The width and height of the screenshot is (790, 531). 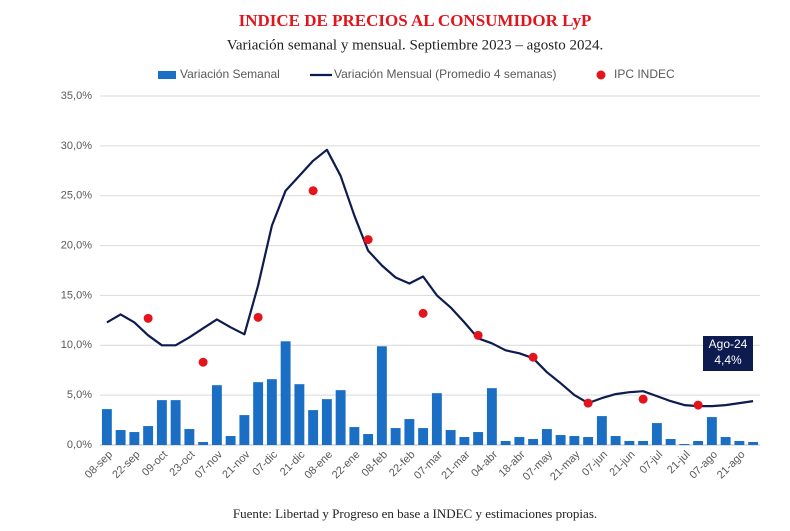 I want to click on y-tick-label: 10,0%, so click(x=76, y=345).